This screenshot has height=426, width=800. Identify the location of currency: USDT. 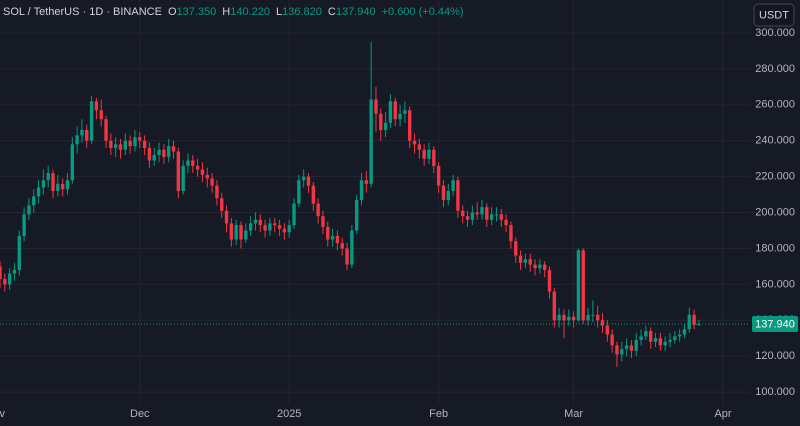
(774, 15).